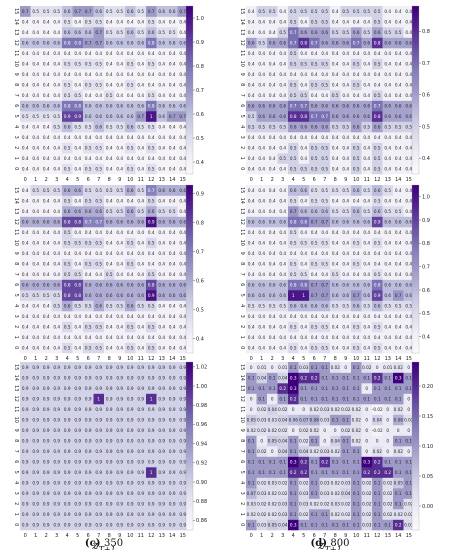  I want to click on colorbar-tick-label: 0.90, so click(201, 483).